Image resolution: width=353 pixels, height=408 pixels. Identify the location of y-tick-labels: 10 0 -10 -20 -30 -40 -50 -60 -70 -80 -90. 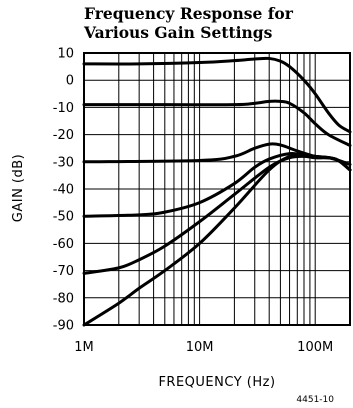
(63, 190).